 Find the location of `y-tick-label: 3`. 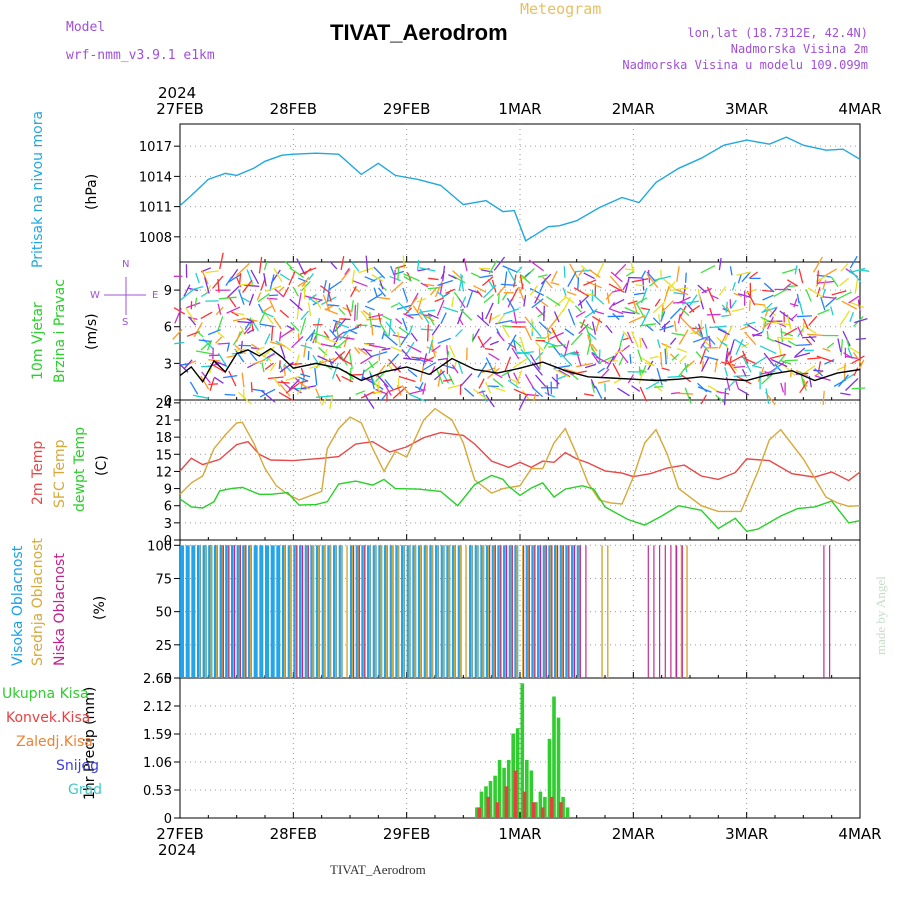

y-tick-label: 3 is located at coordinates (168, 364).